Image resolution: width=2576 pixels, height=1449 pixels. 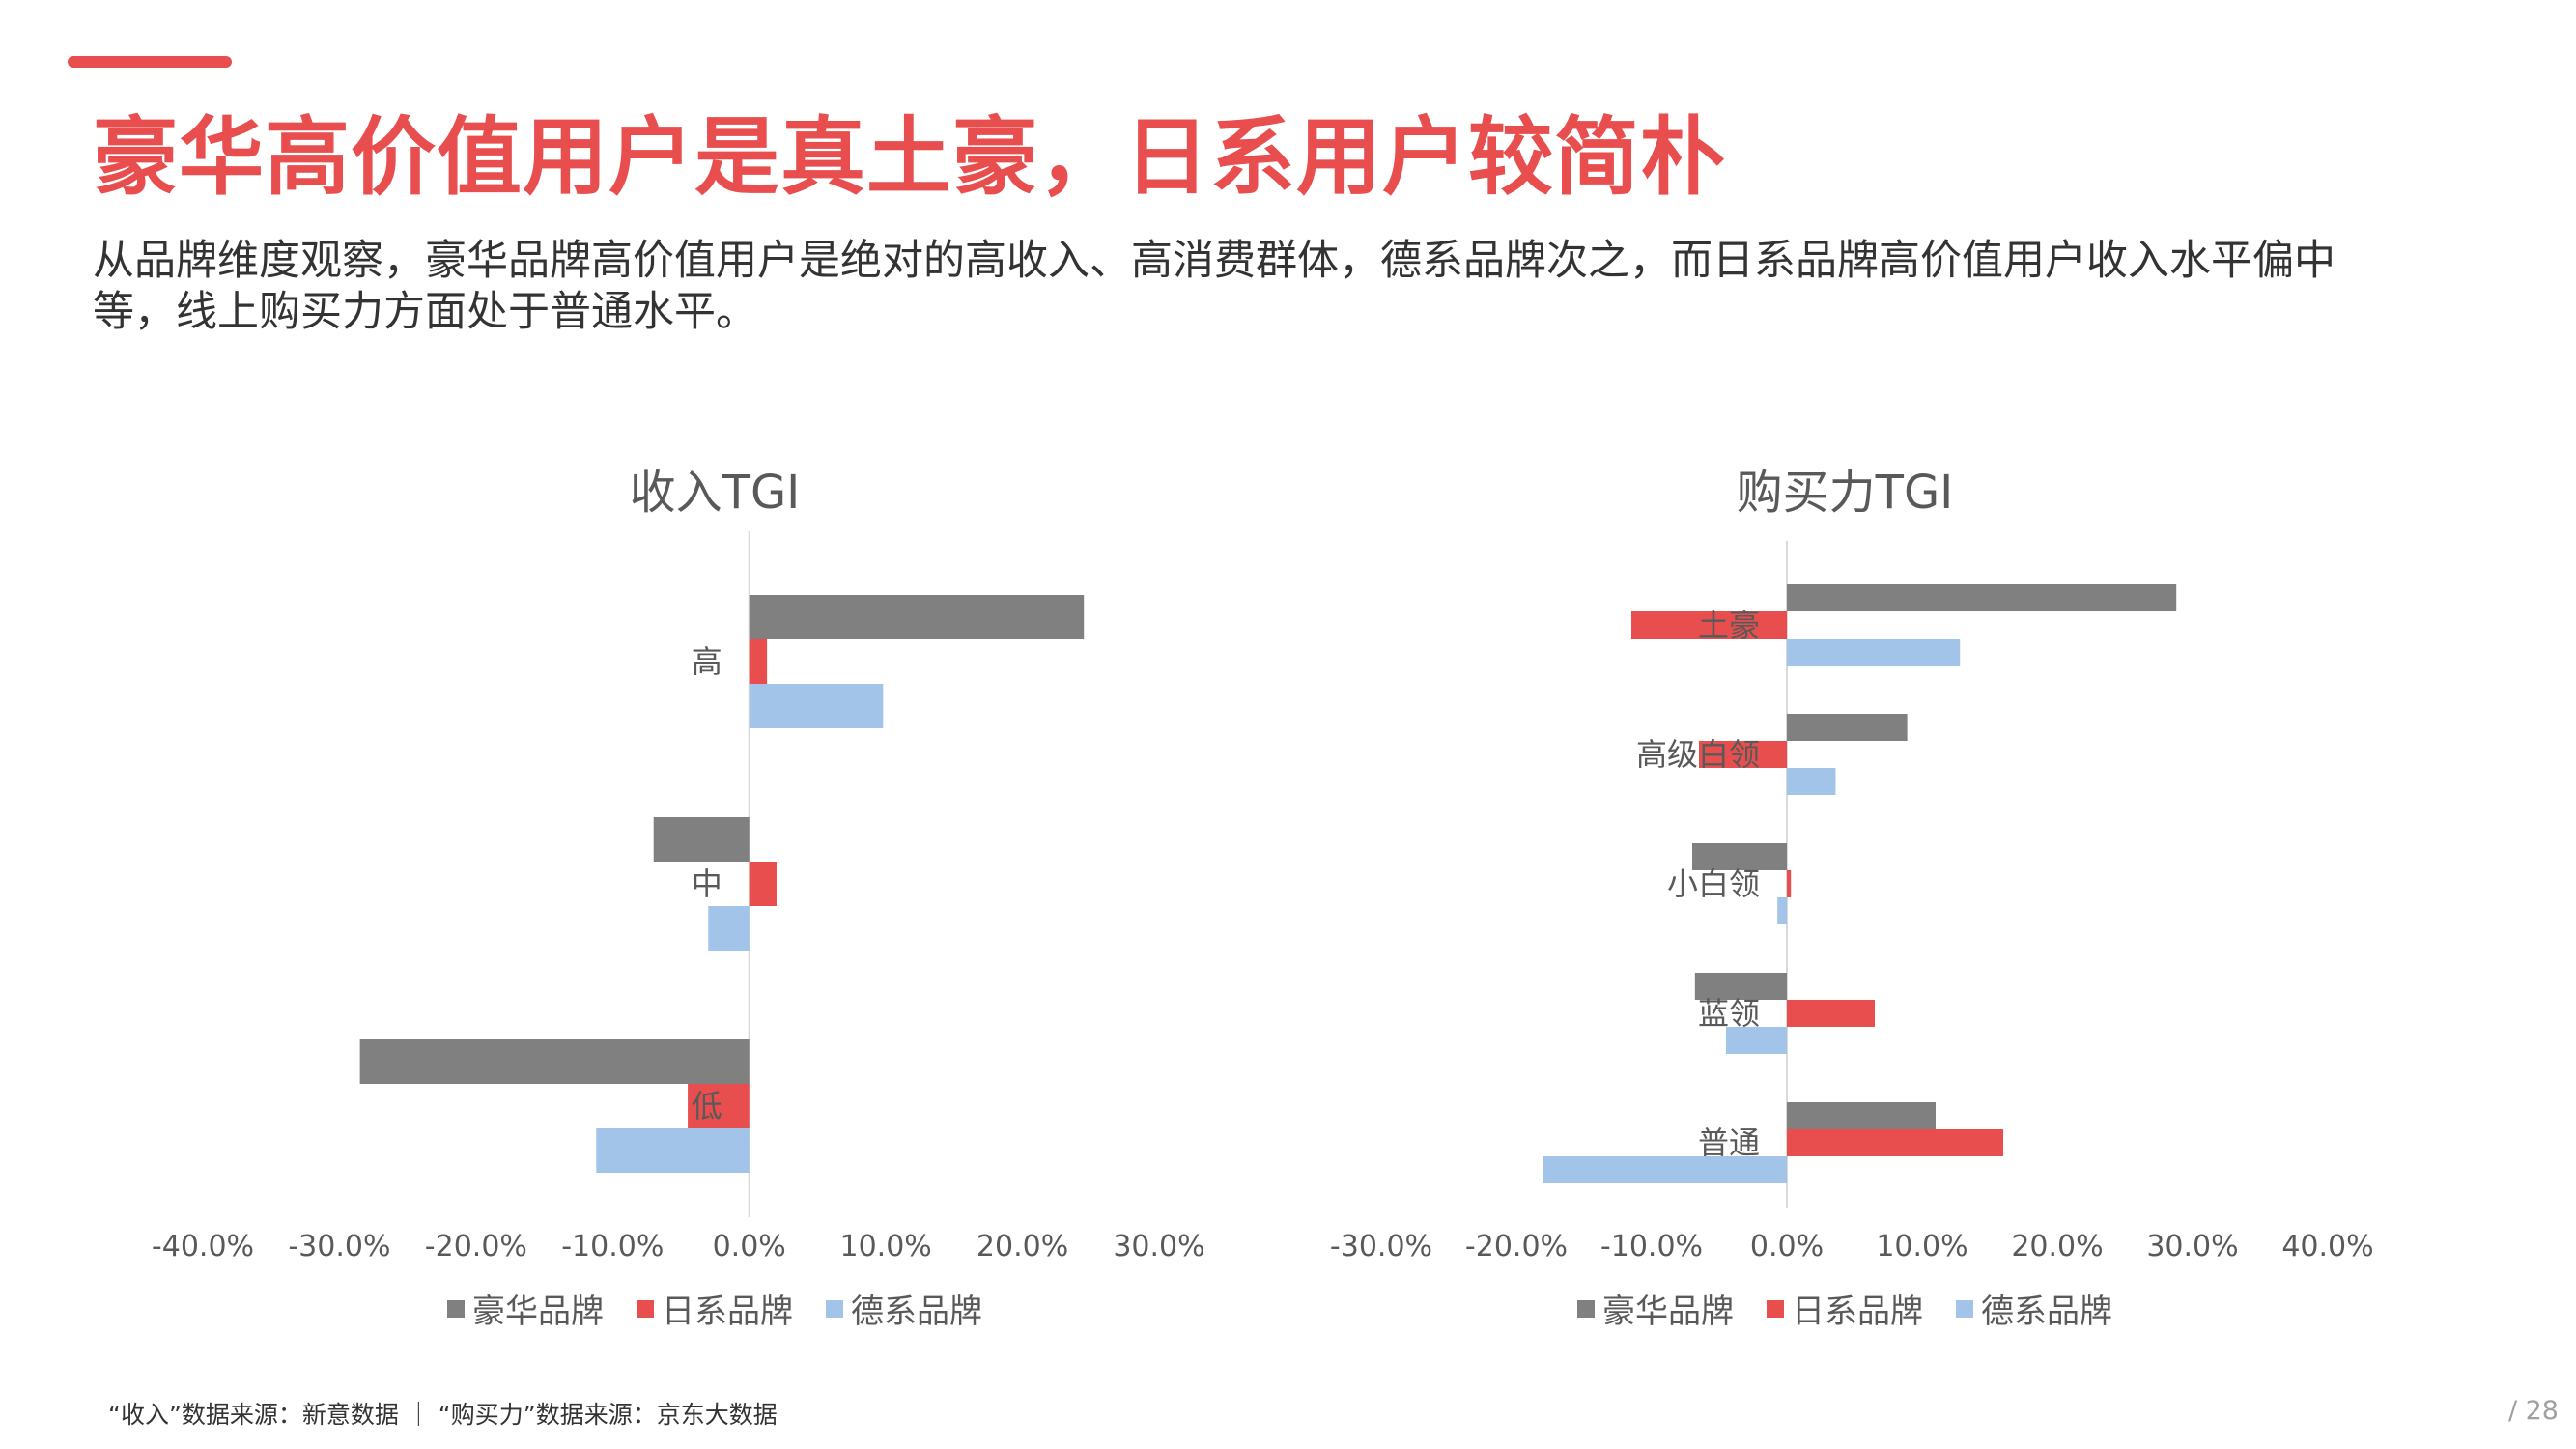 I want to click on page-number: / 28, so click(x=2533, y=1411).